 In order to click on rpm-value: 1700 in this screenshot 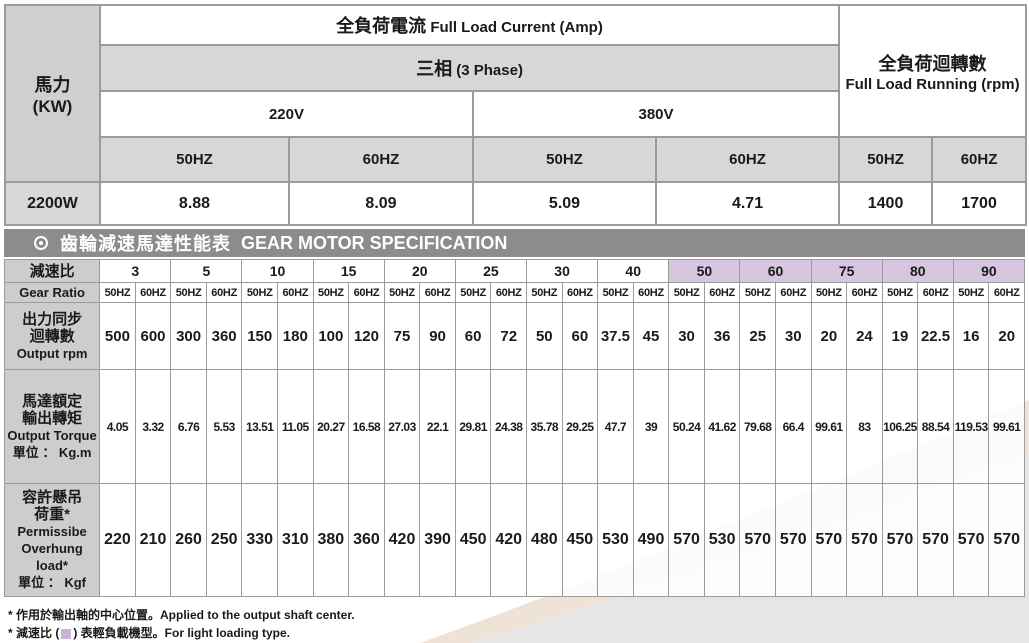, I will do `click(979, 203)`.